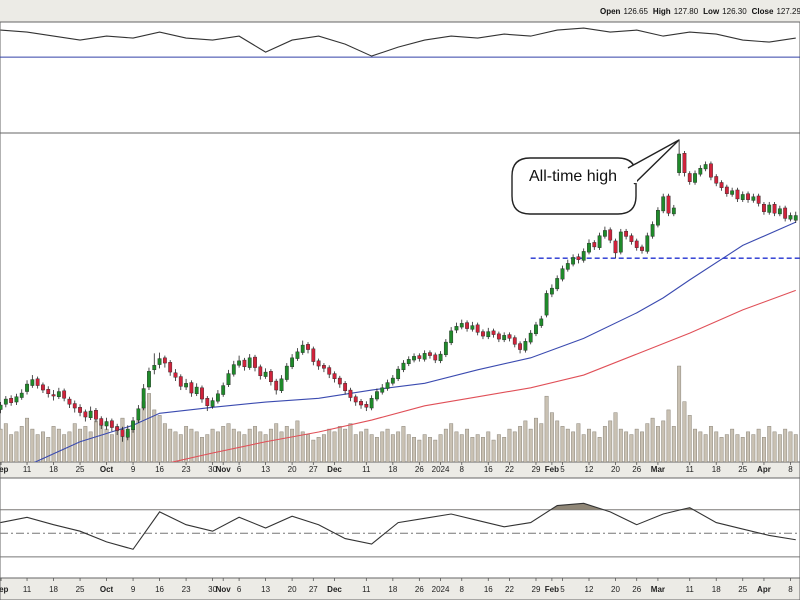  What do you see at coordinates (488, 589) in the screenshot?
I see `x-tick-label: 16` at bounding box center [488, 589].